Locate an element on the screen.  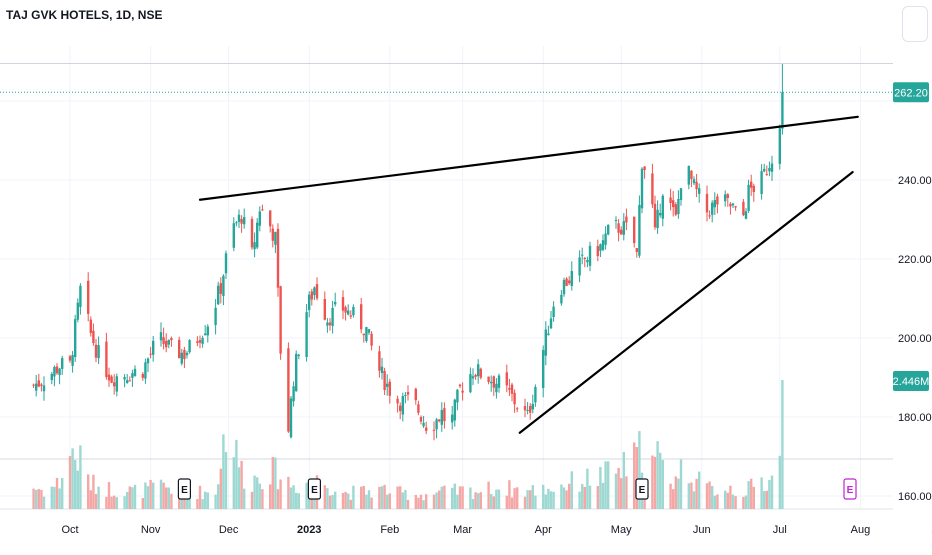
price-axis: 160.00 180.00 200.00 220.00 240.00 is located at coordinates (915, 339).